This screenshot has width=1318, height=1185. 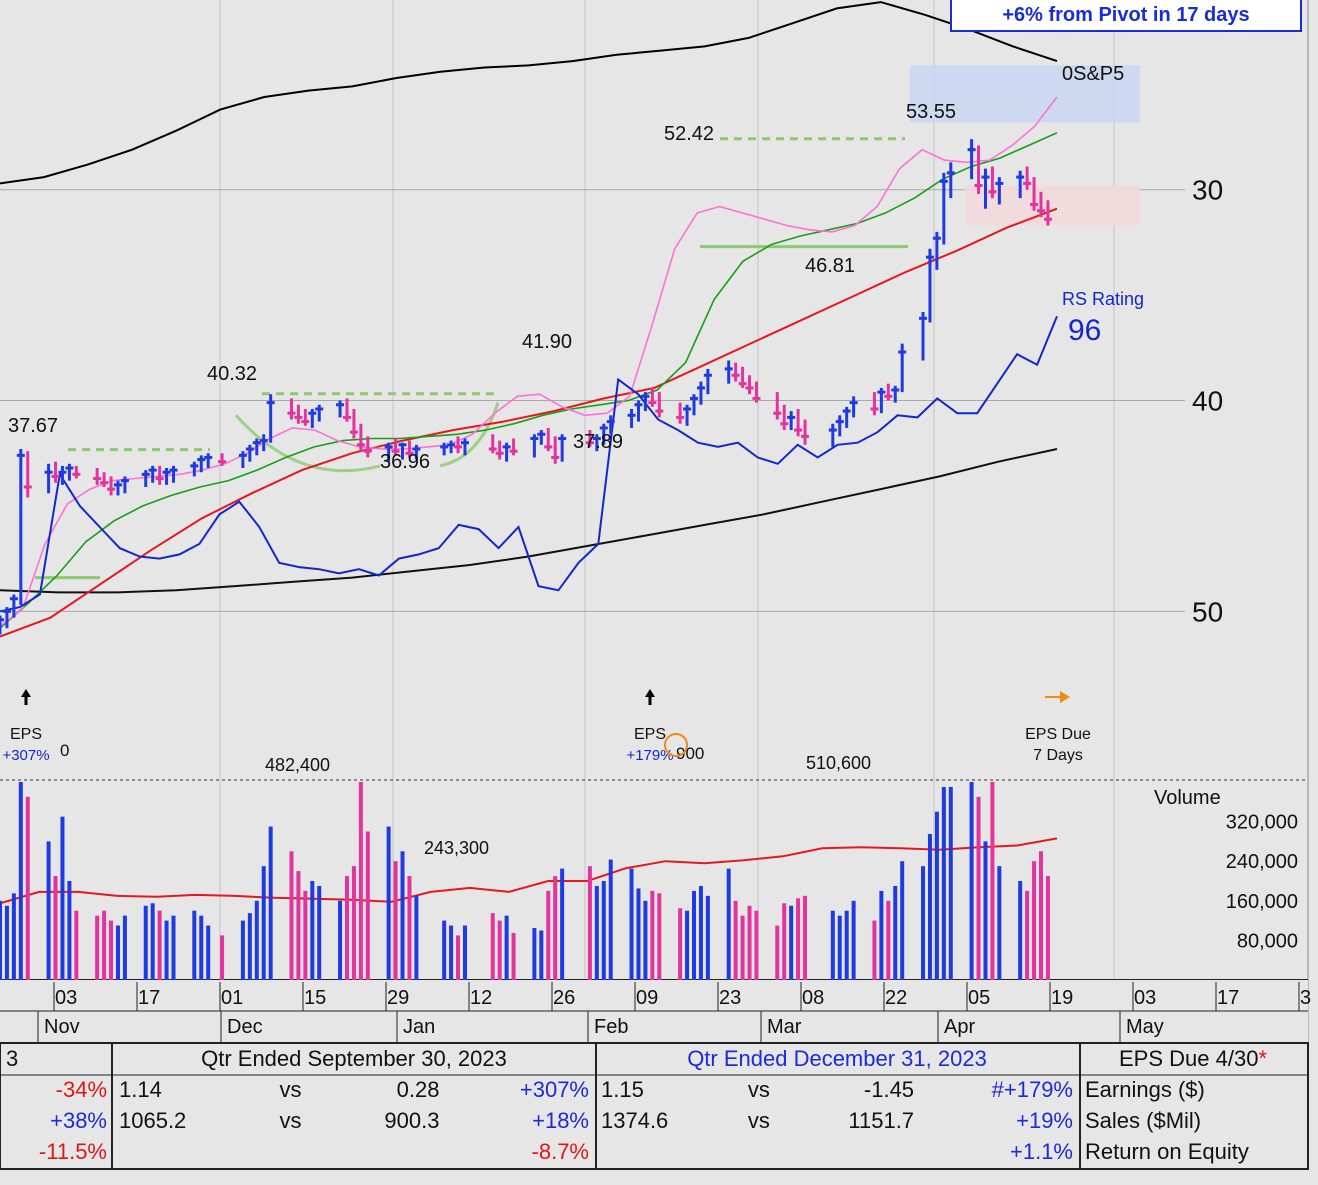 What do you see at coordinates (1126, 16) in the screenshot?
I see `pivot-banner: +6% from Pivot in 17 days` at bounding box center [1126, 16].